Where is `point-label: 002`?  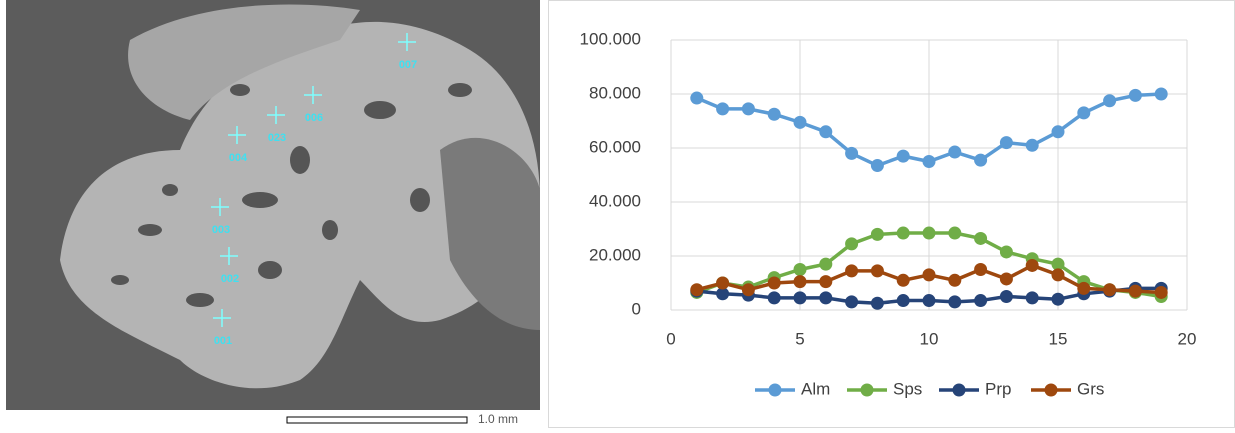
point-label: 002 is located at coordinates (230, 279).